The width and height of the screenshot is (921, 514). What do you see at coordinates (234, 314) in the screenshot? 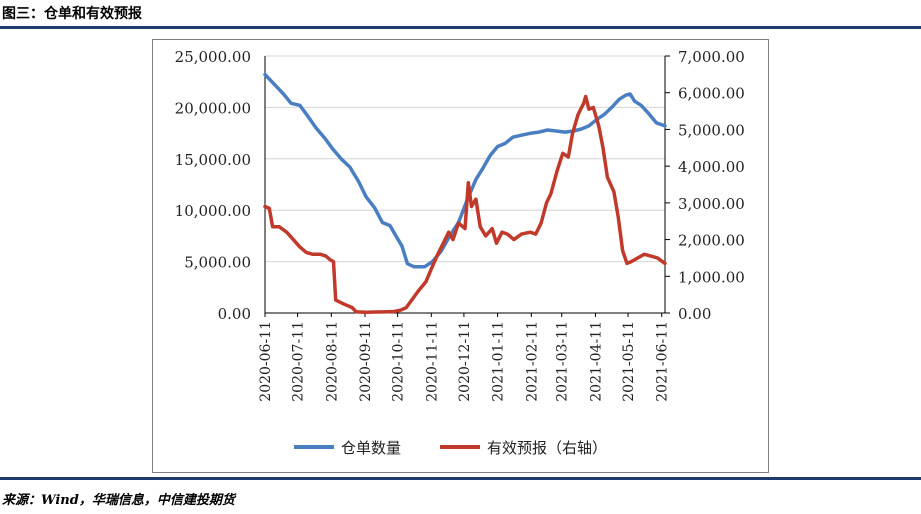
I see `left-tick-label: 0.00` at bounding box center [234, 314].